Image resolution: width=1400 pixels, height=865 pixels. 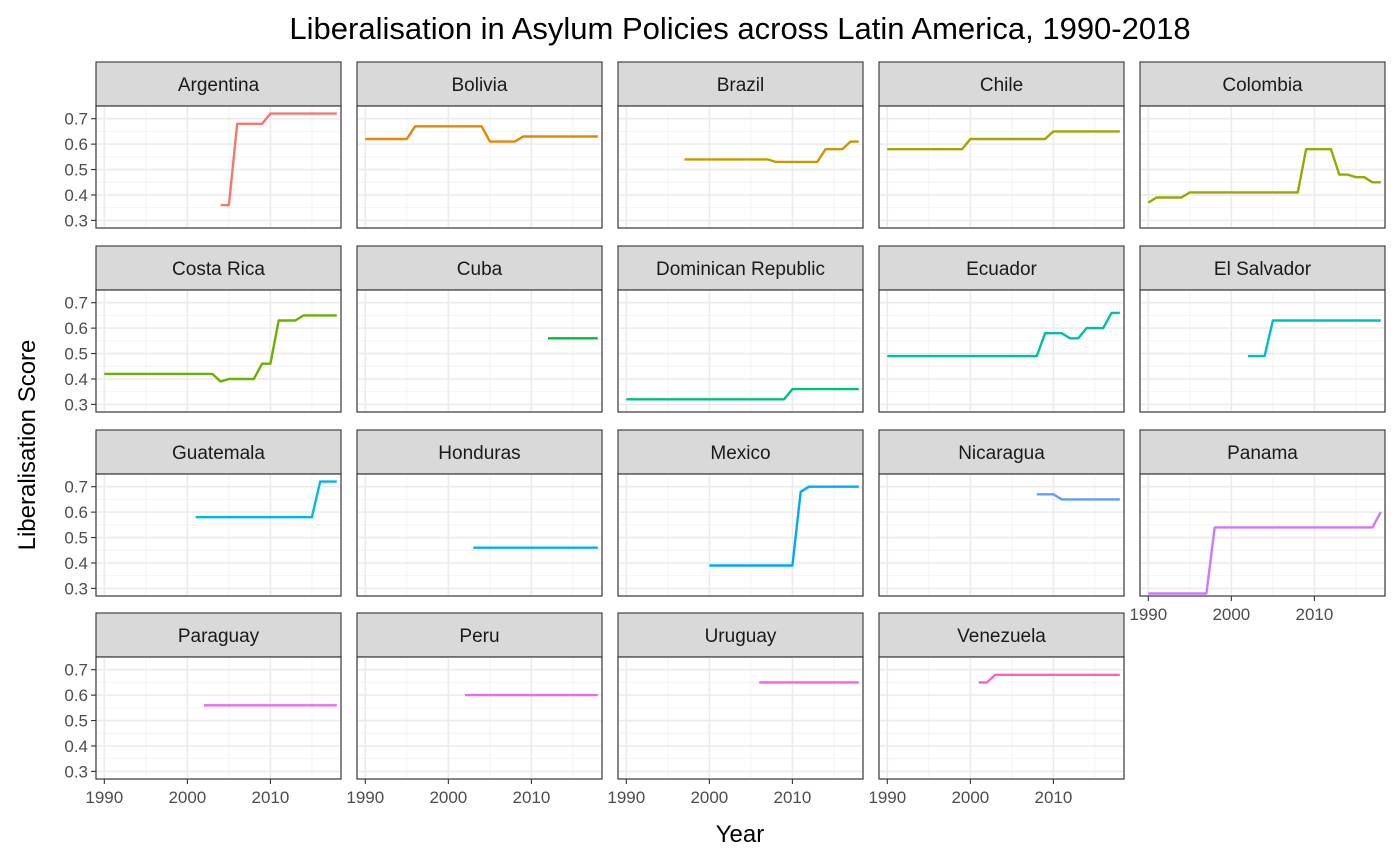 What do you see at coordinates (1001, 85) in the screenshot?
I see `facet-strip-label: Chile` at bounding box center [1001, 85].